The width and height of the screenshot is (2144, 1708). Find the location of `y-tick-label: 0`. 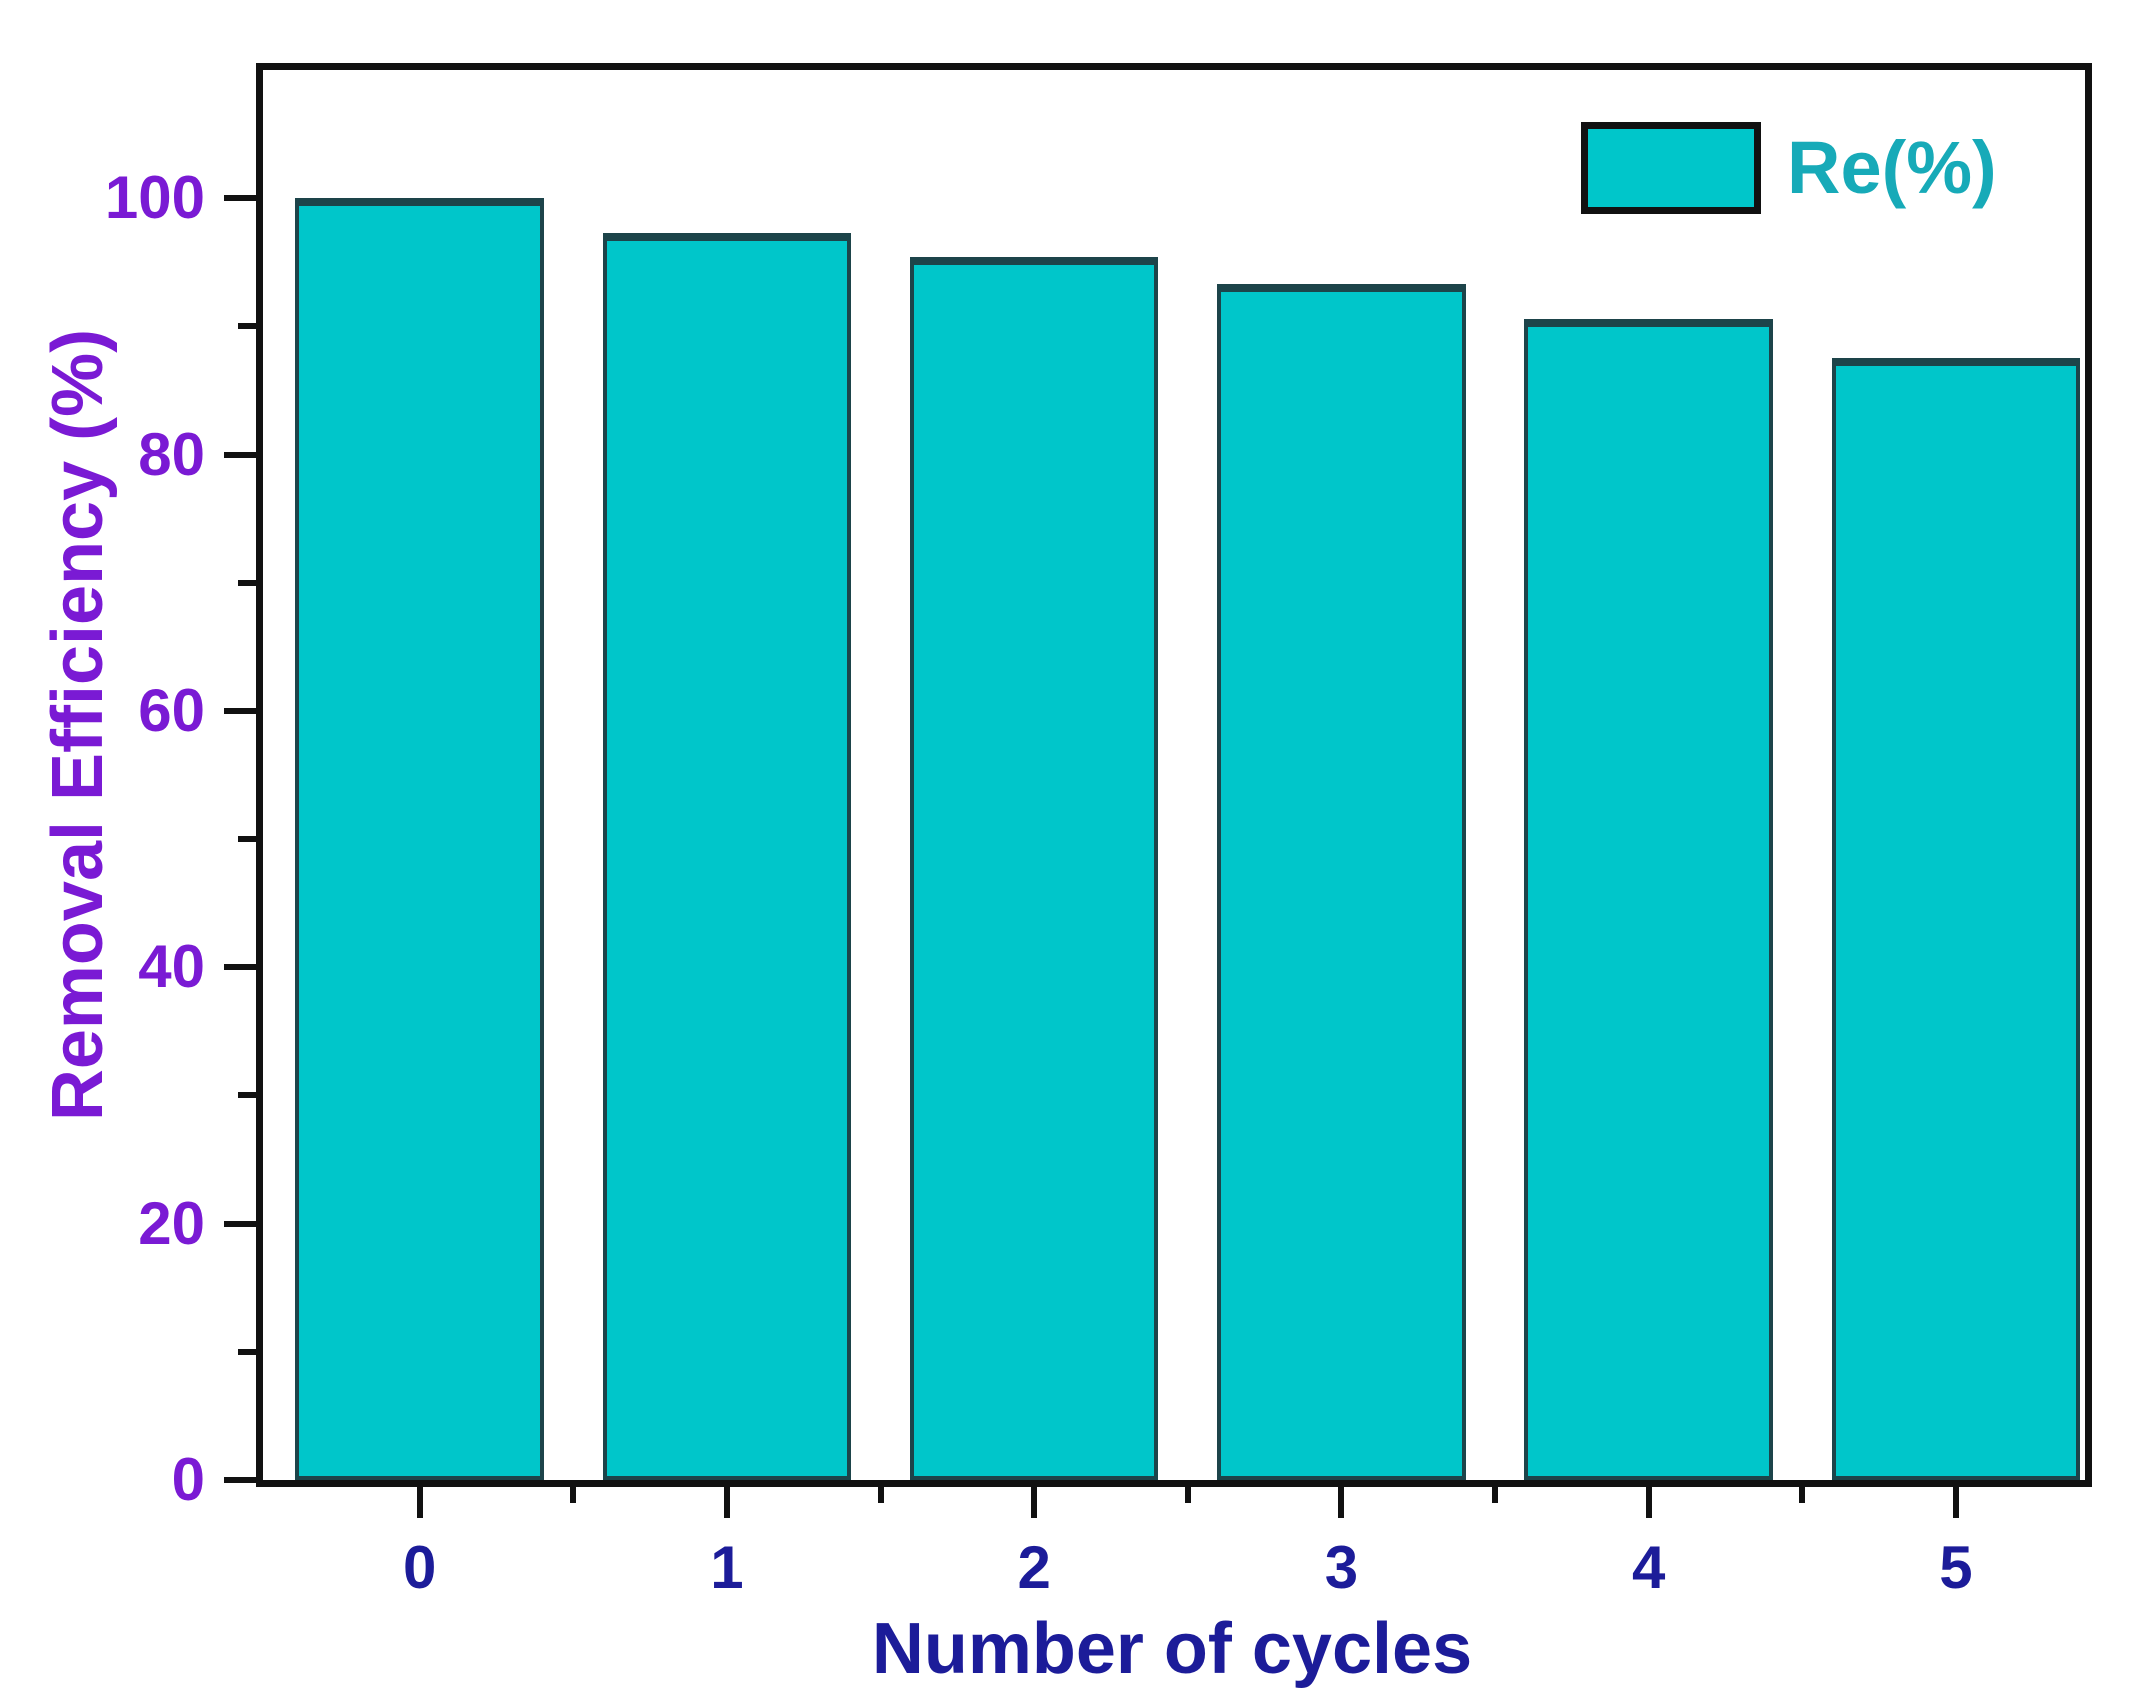

y-tick-label: 0 is located at coordinates (188, 1479).